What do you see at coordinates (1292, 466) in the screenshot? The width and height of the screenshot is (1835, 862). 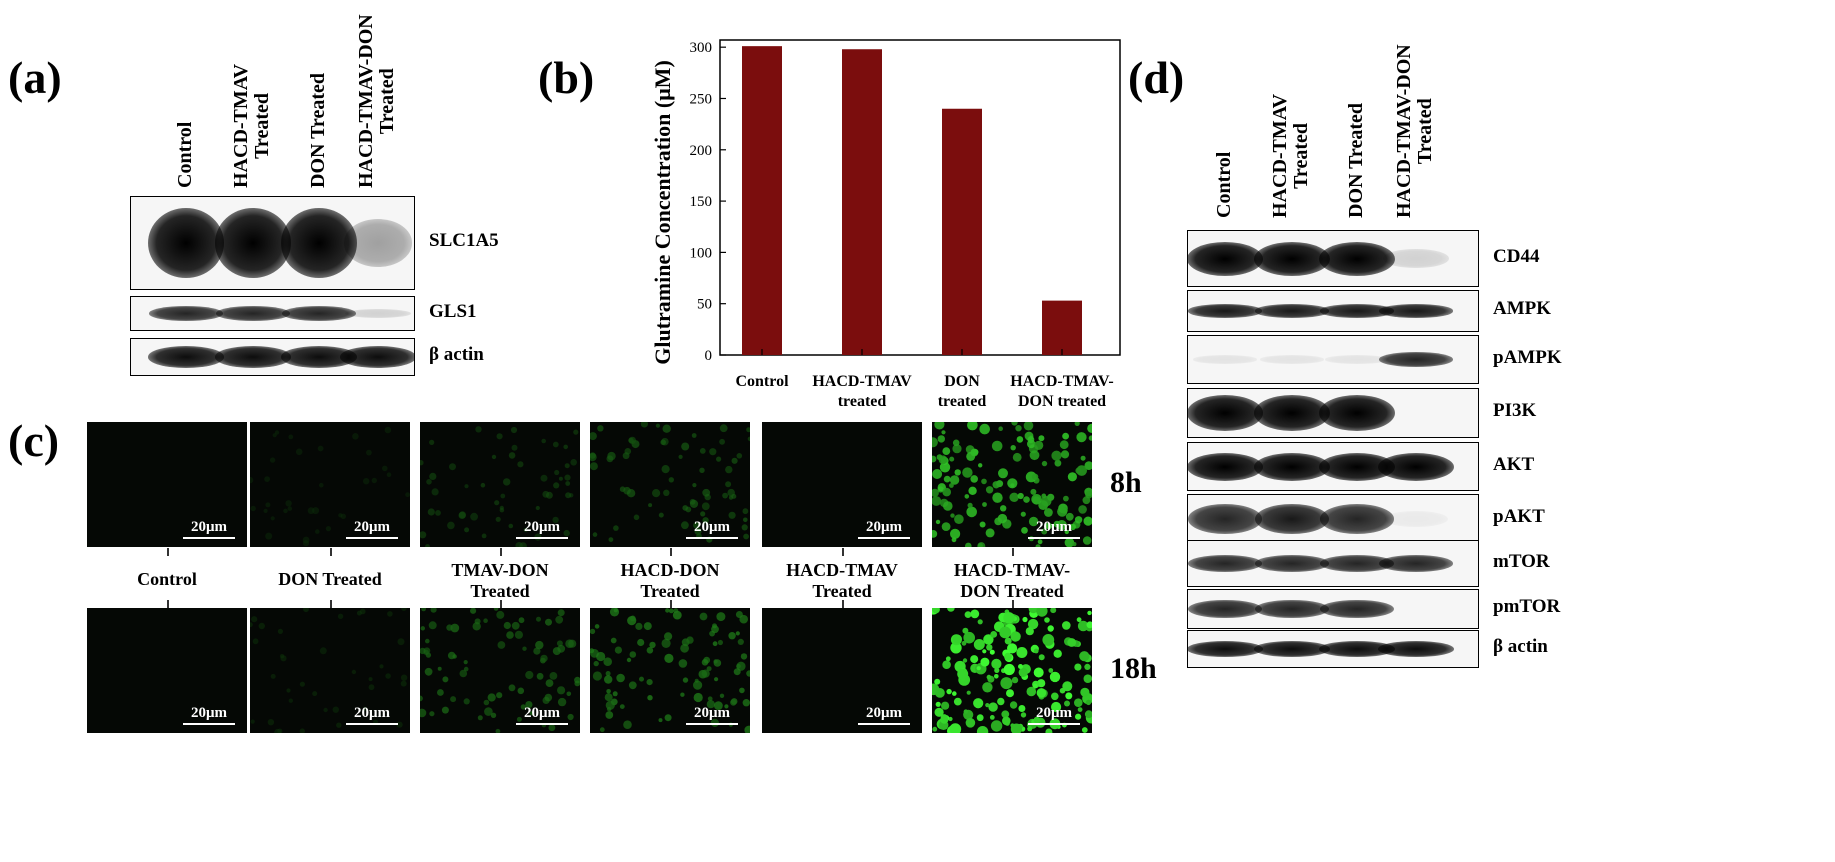 I see `panel-d-blot-4-band` at bounding box center [1292, 466].